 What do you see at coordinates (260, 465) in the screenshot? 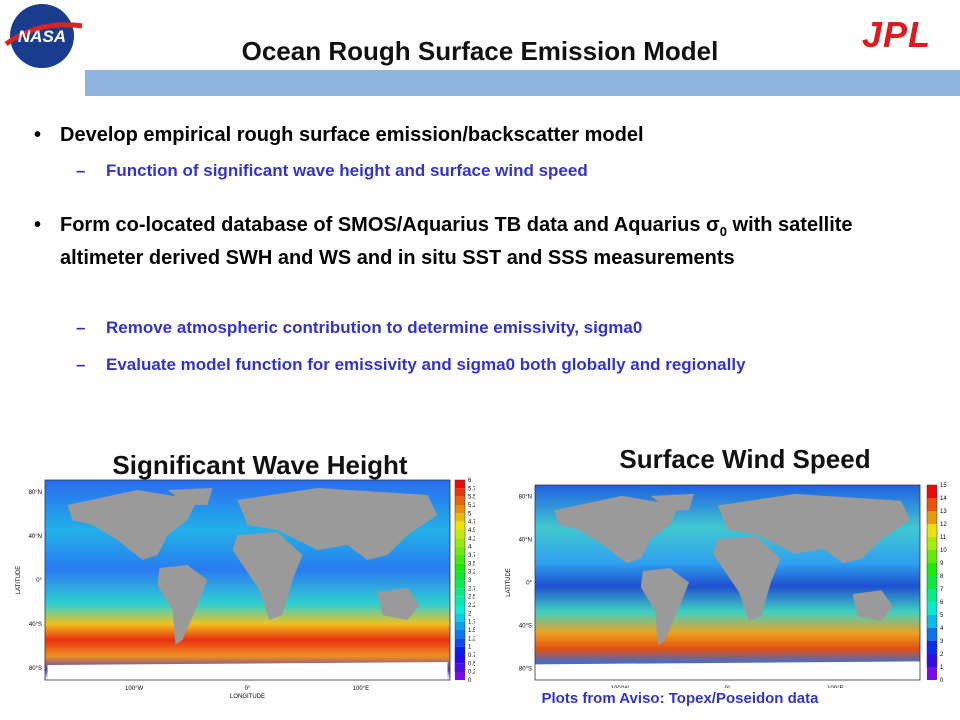
I see `map-title: Significant Wave Height` at bounding box center [260, 465].